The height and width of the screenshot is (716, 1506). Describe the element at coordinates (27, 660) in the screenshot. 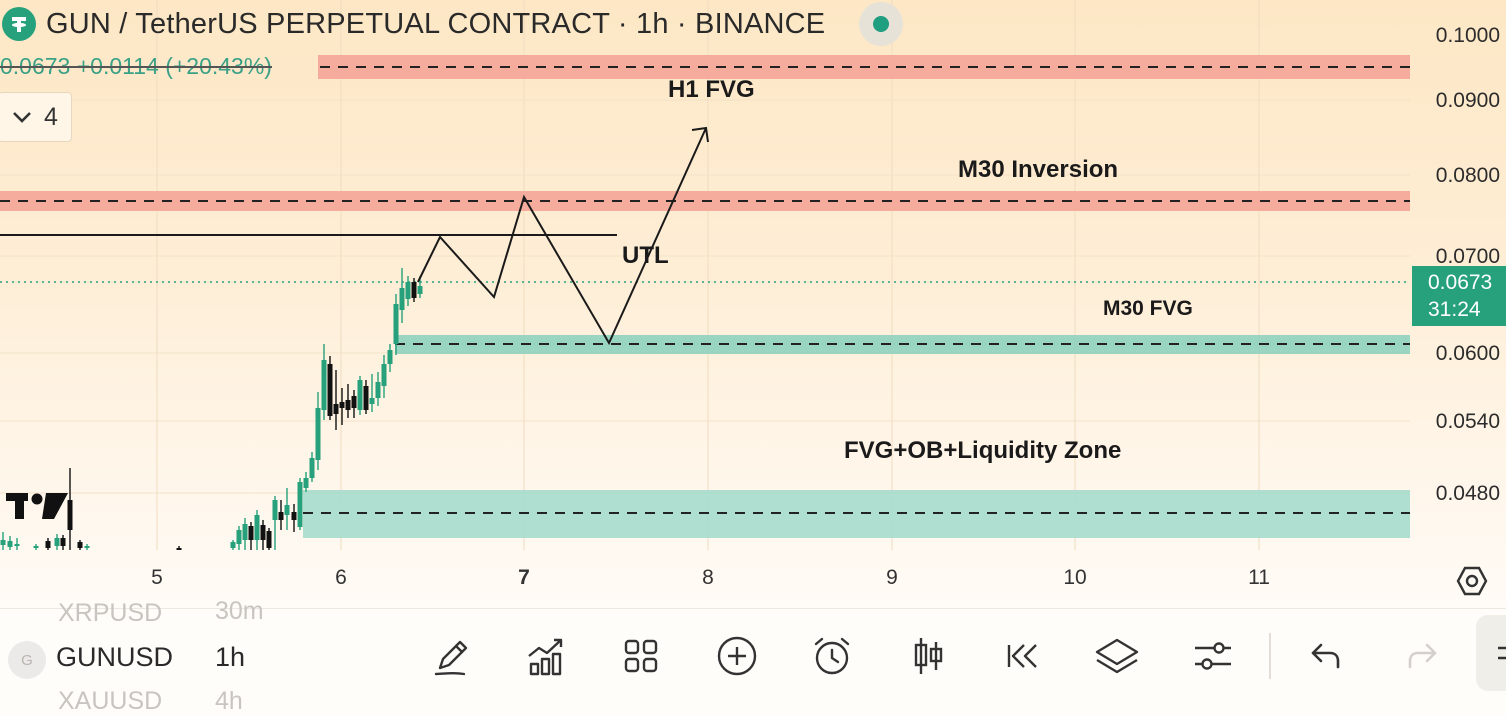

I see `symbol-avatar: G` at that location.